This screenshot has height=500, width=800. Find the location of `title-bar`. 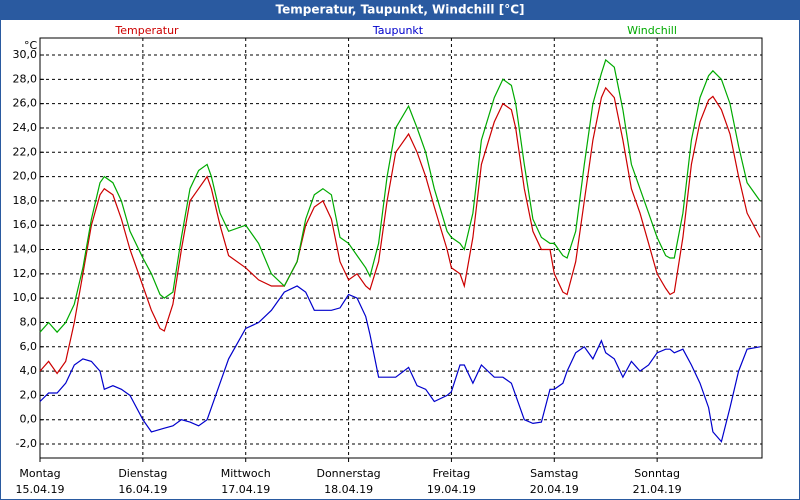

title-bar is located at coordinates (400, 10).